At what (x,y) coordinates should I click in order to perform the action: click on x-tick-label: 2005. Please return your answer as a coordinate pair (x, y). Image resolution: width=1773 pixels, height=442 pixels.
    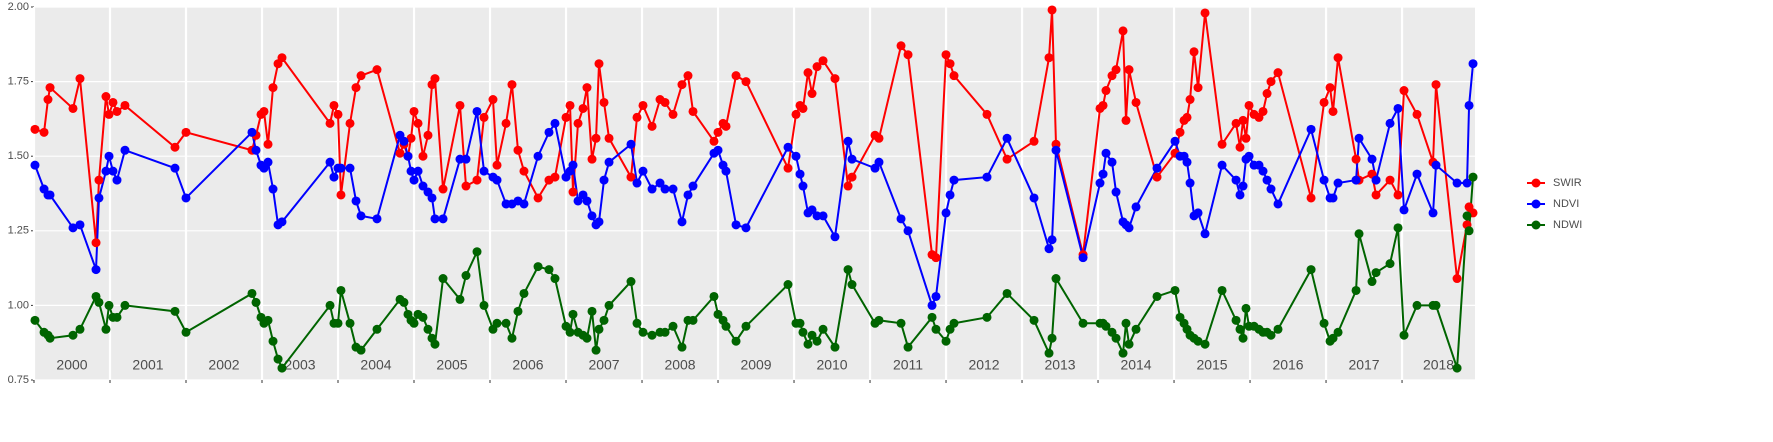
    Looking at the image, I should click on (451, 365).